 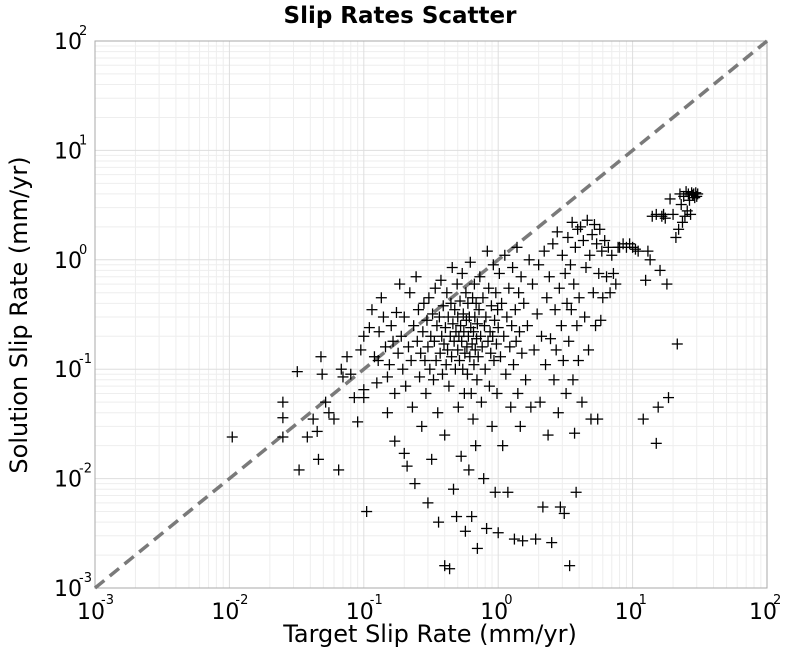 I want to click on y-tick-label: 10⁻¹, so click(x=73, y=367).